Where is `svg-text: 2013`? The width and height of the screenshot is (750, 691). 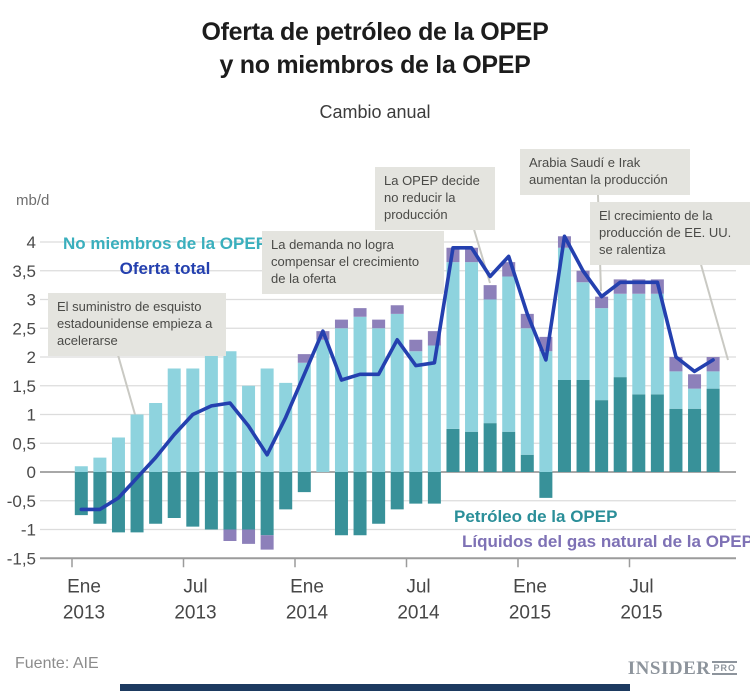 svg-text: 2013 is located at coordinates (84, 612).